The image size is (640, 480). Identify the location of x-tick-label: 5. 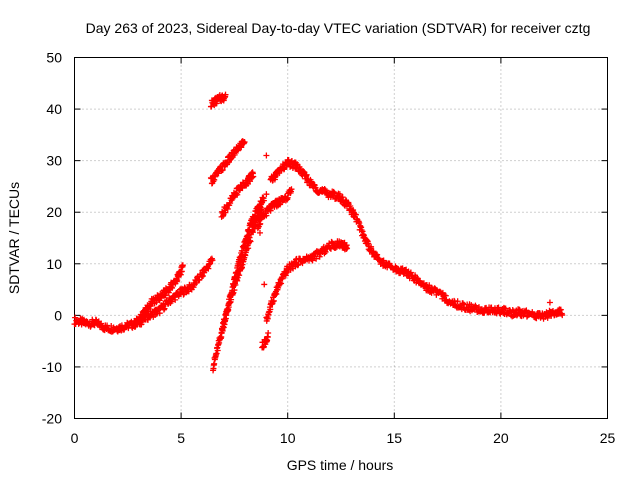
(181, 438).